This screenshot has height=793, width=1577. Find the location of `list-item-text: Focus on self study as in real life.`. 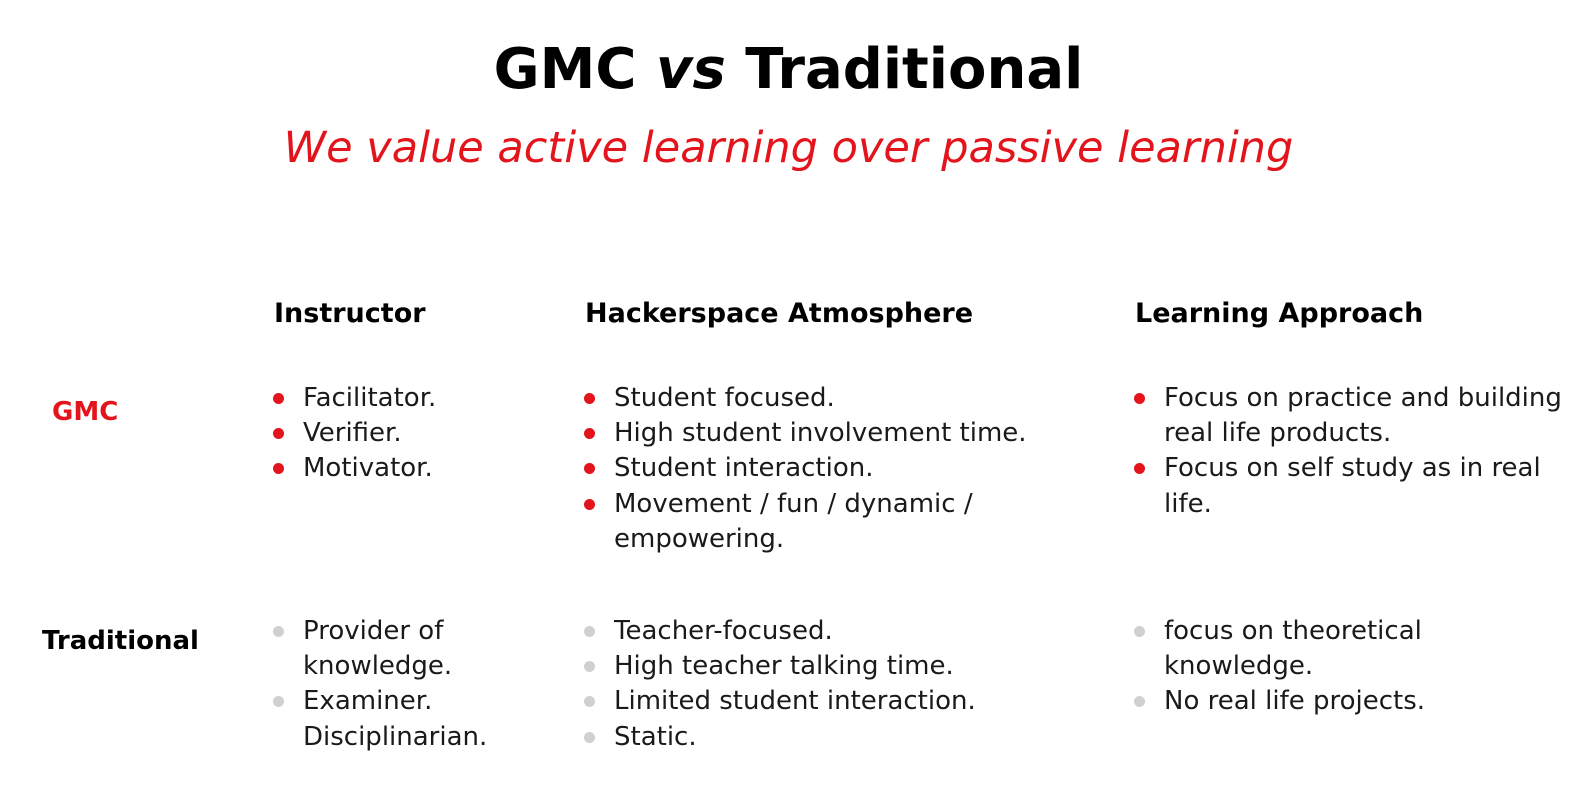

list-item-text: Focus on self study as in real life. is located at coordinates (1352, 486).